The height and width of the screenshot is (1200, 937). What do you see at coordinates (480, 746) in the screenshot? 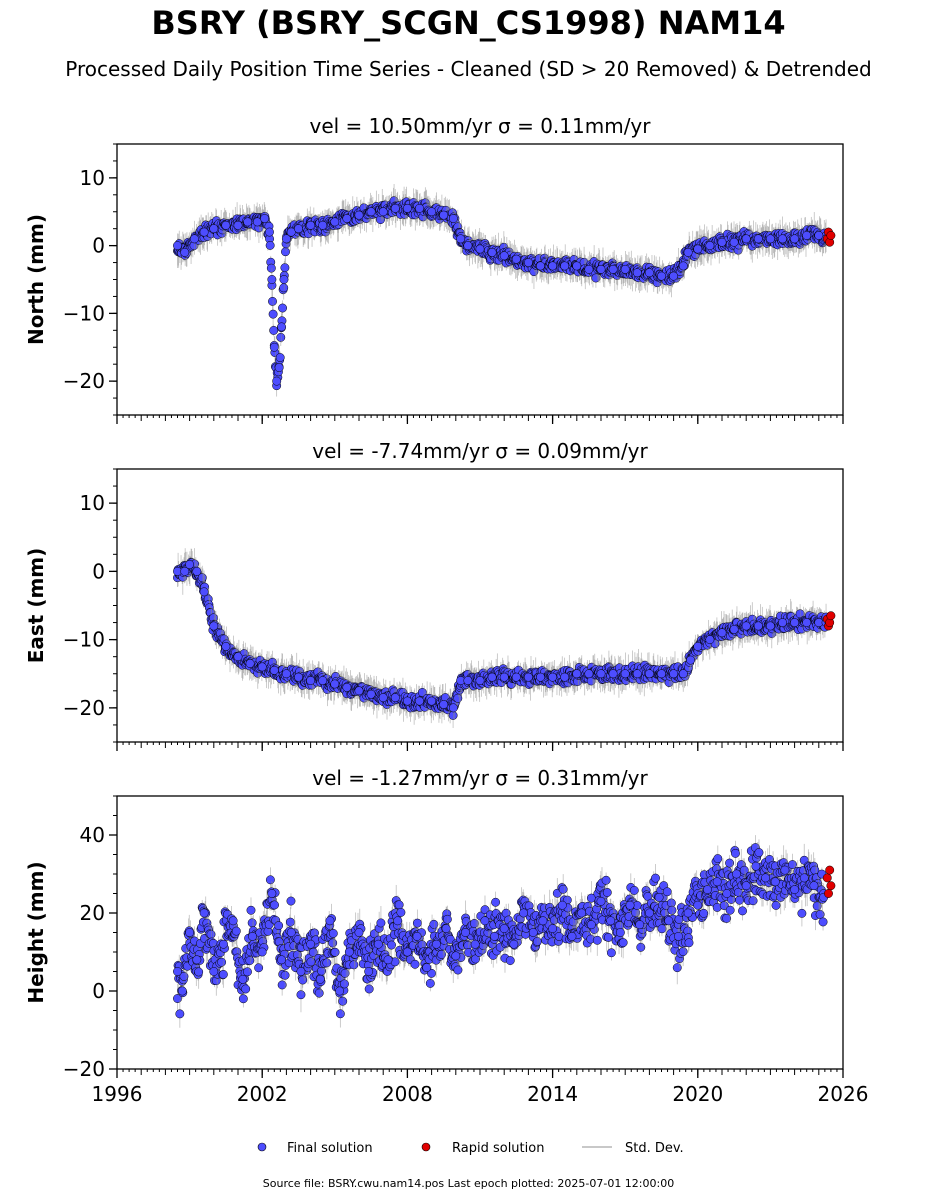
I see `x-axis` at bounding box center [480, 746].